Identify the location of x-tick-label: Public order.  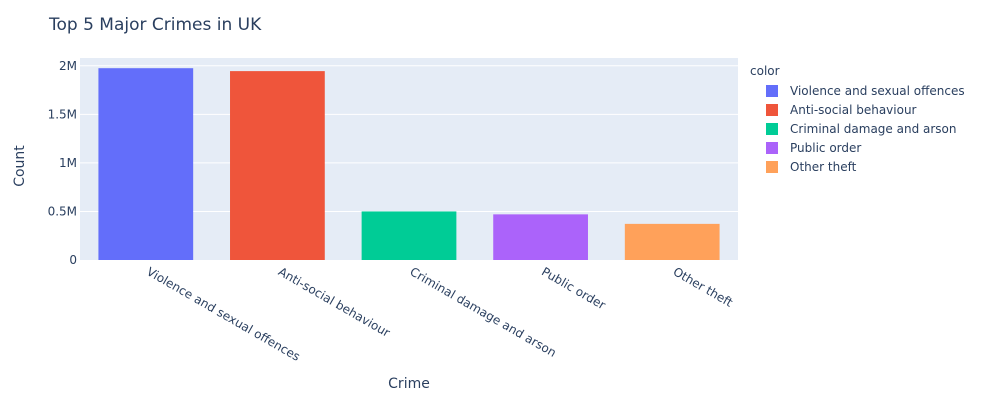
(573, 288).